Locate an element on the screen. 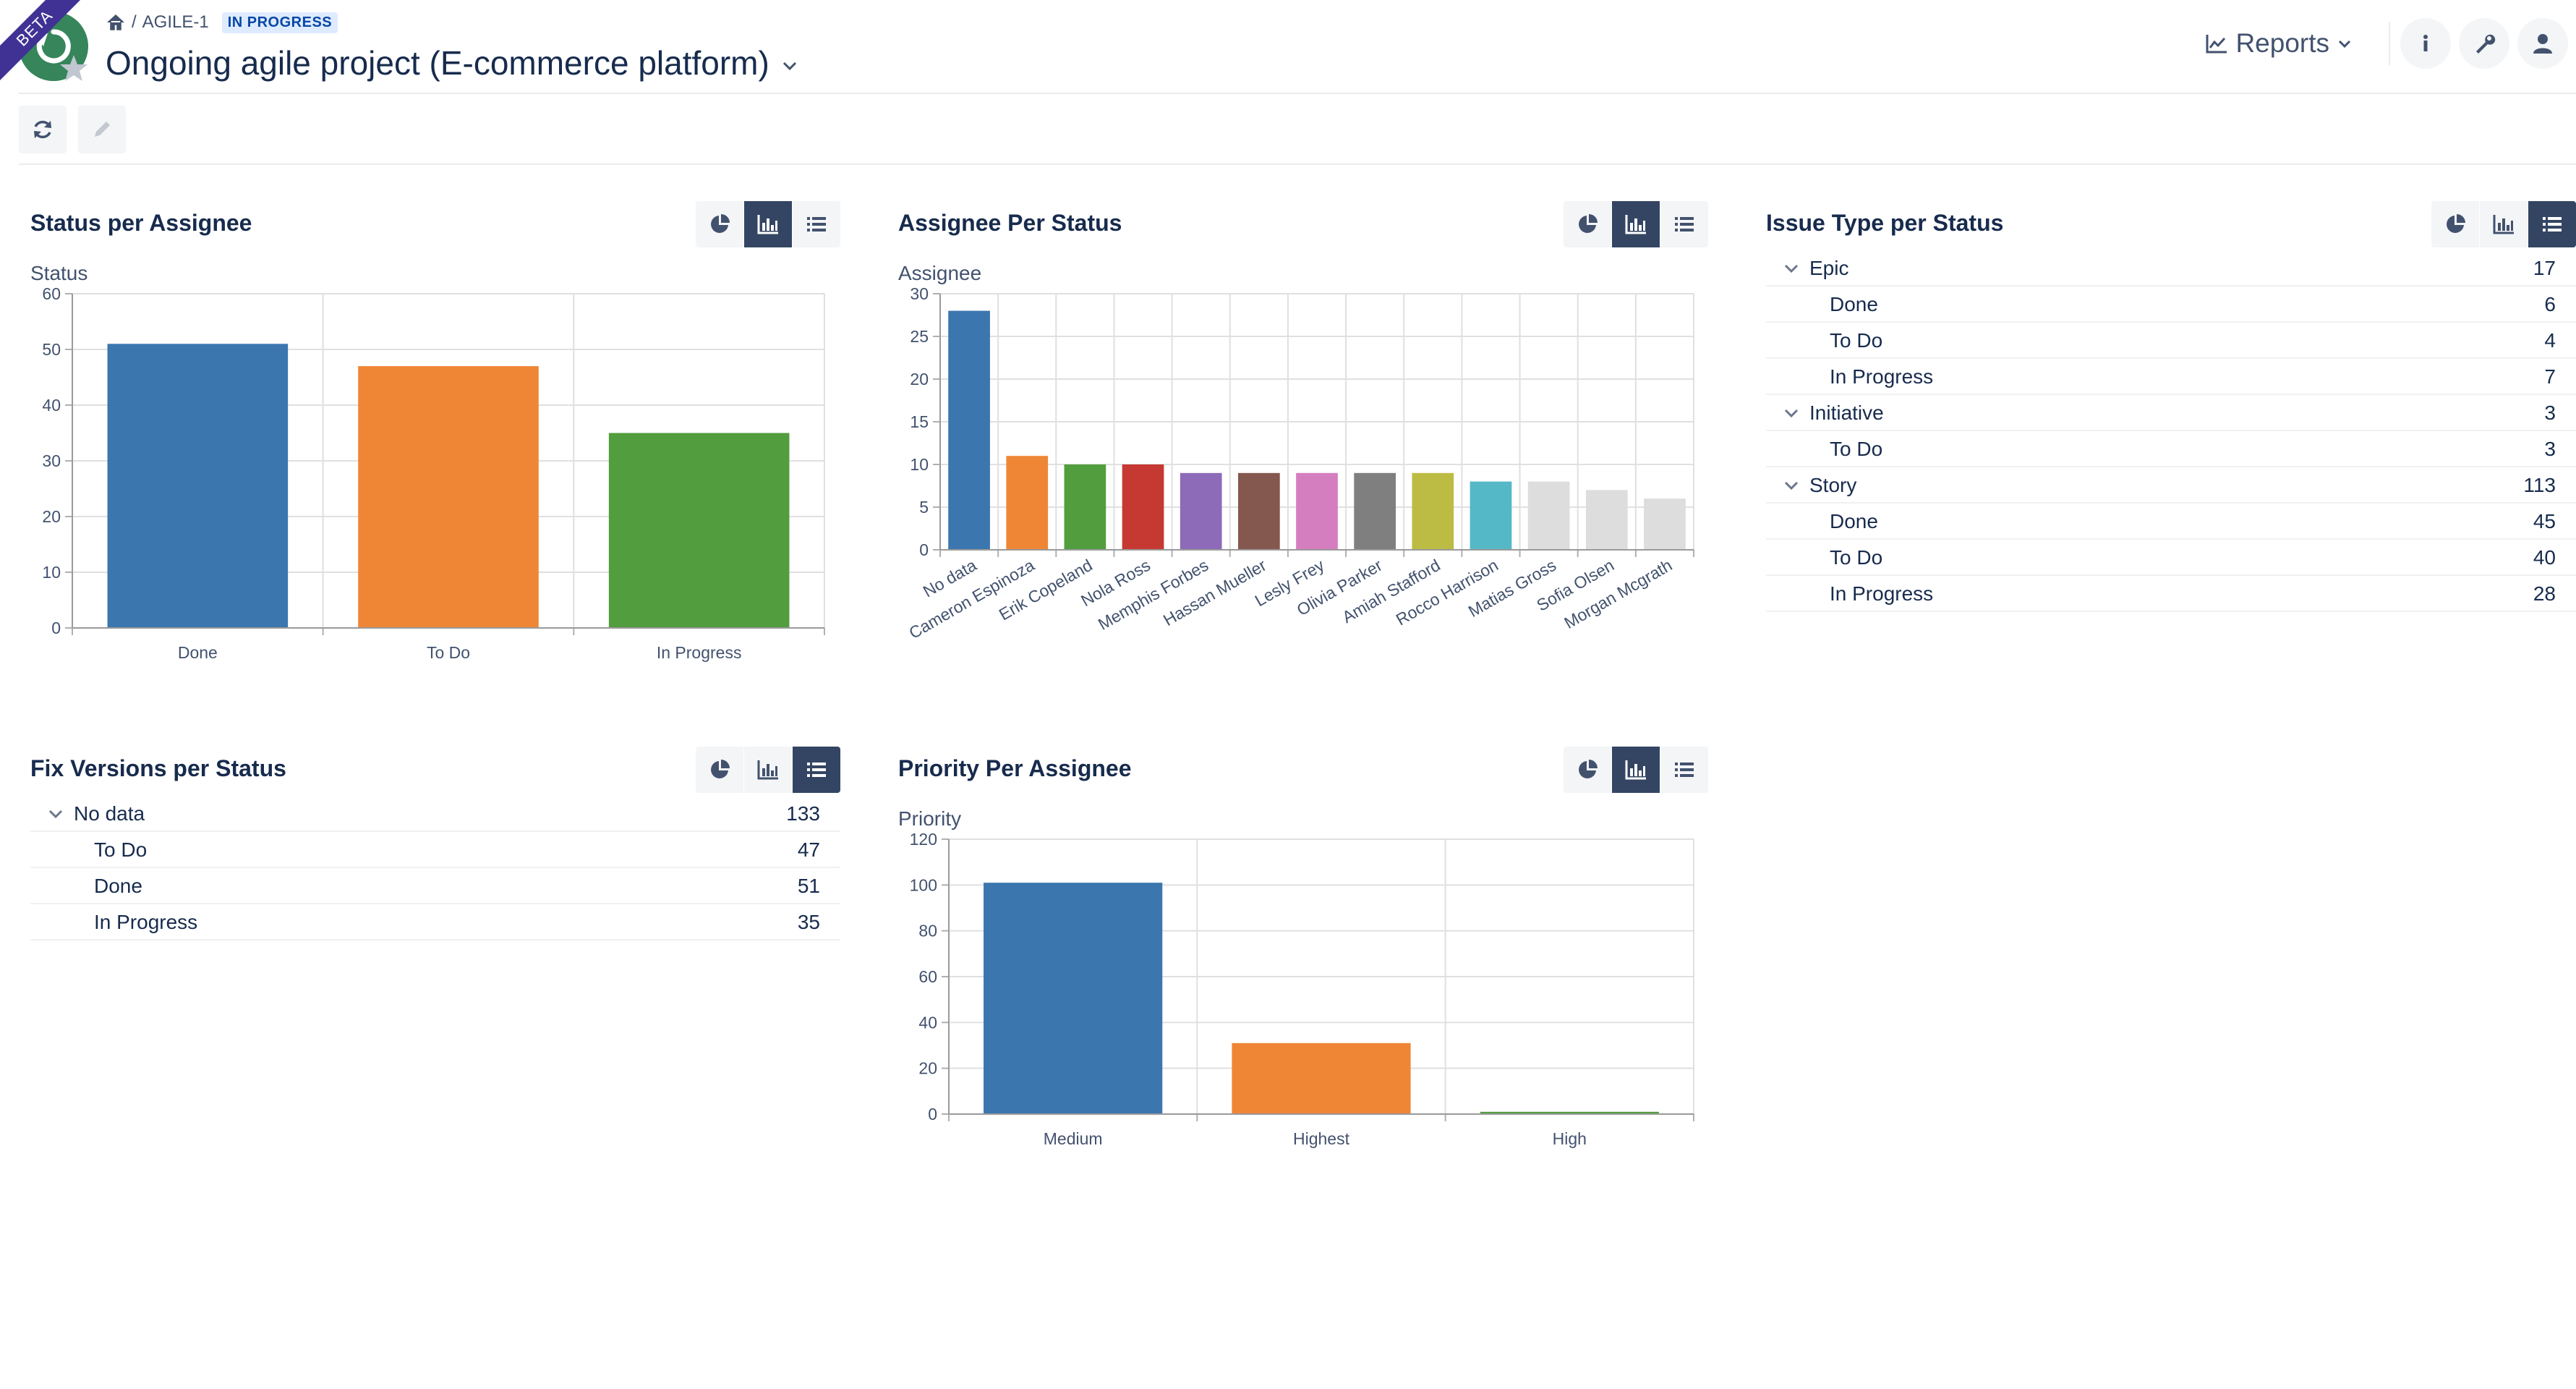 This screenshot has width=2576, height=1389. breadcrumb-issue-key: AGILE-1 is located at coordinates (175, 22).